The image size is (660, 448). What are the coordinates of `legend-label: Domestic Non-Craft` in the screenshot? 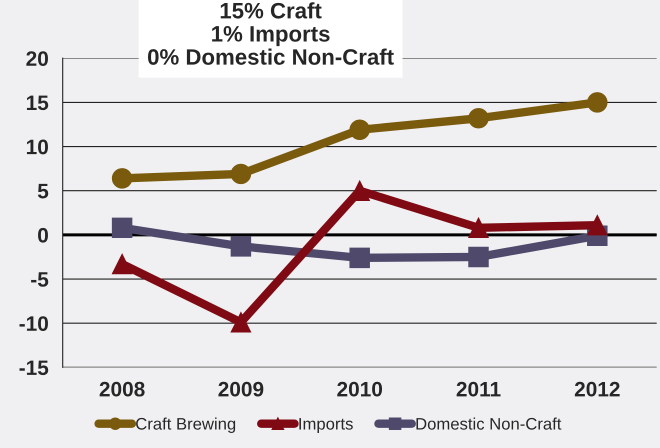 It's located at (489, 423).